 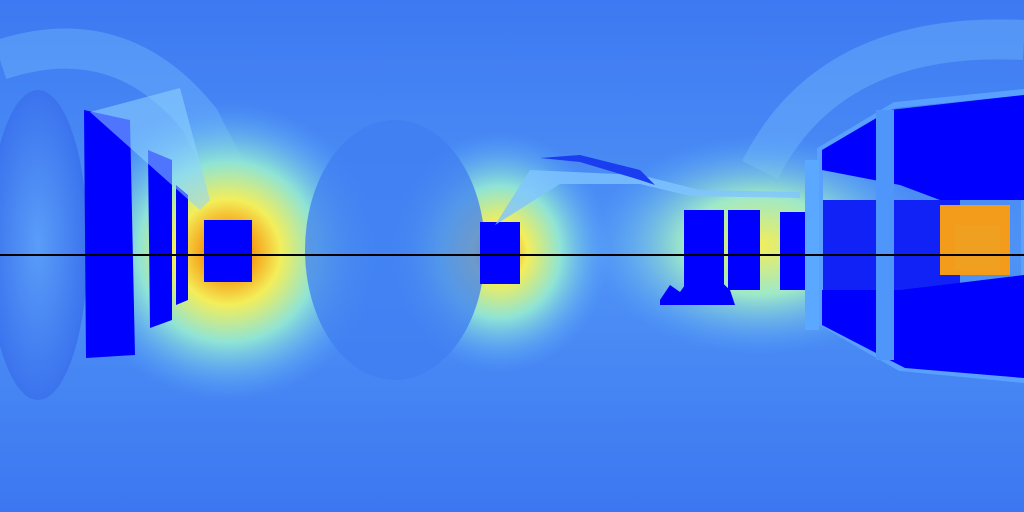 What do you see at coordinates (109, 234) in the screenshot?
I see `left-doorway` at bounding box center [109, 234].